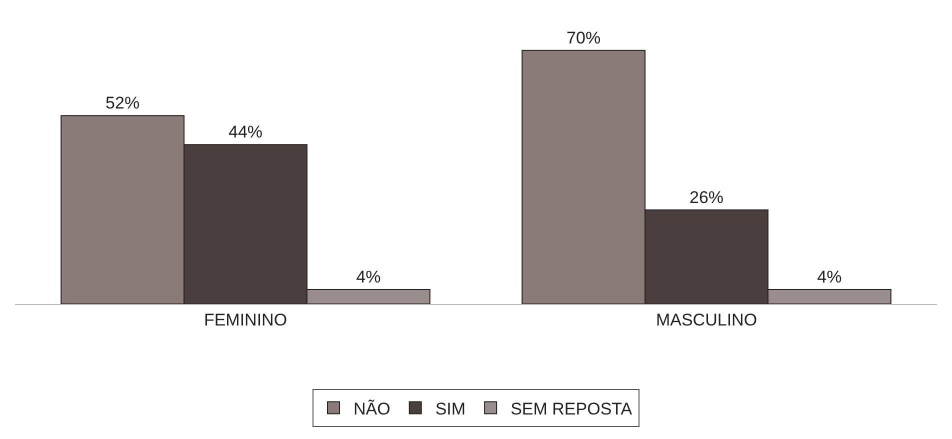 This screenshot has height=439, width=952. I want to click on legend-label: NÃO, so click(372, 408).